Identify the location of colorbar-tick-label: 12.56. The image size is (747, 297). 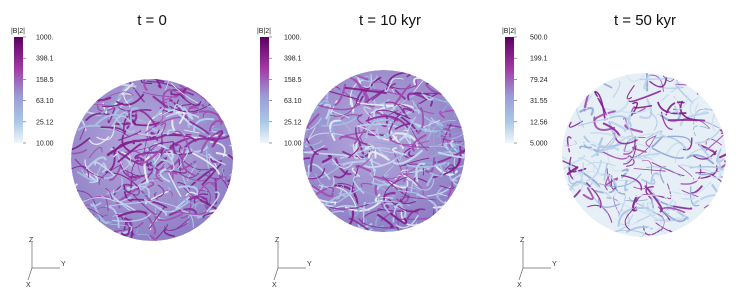
(539, 122).